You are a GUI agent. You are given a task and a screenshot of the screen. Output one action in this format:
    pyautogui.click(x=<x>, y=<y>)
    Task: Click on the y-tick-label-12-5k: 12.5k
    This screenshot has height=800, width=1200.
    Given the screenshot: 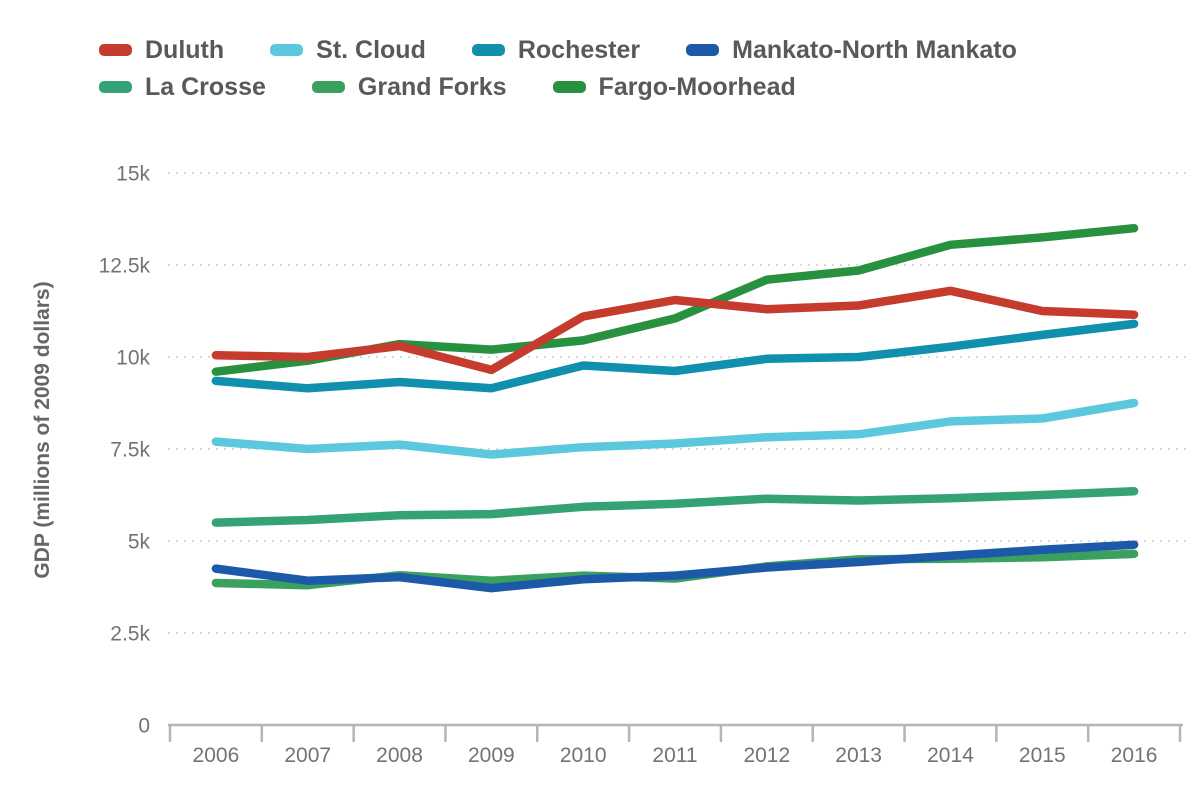 What is the action you would take?
    pyautogui.click(x=125, y=266)
    